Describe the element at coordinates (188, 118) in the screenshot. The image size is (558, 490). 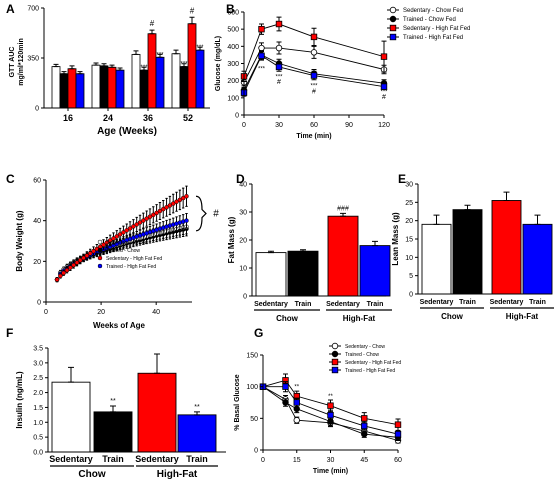
I see `panel-a-x-tick-label: 52` at that location.